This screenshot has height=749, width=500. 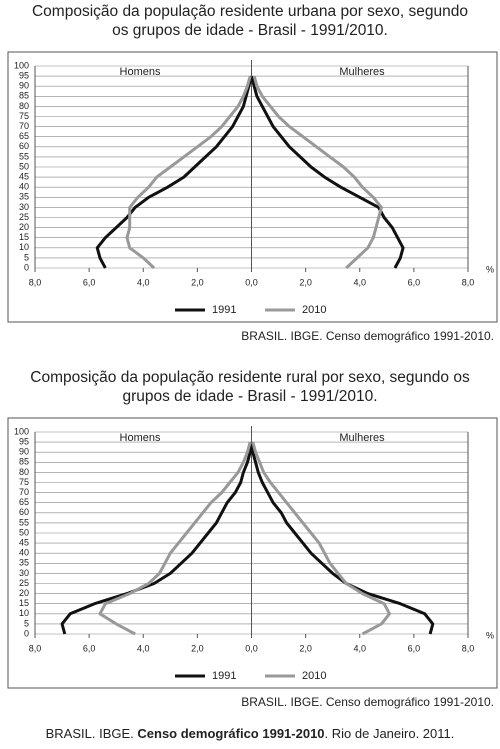 I want to click on footer-part: . Rio de Janeiro. 2011., so click(x=390, y=733).